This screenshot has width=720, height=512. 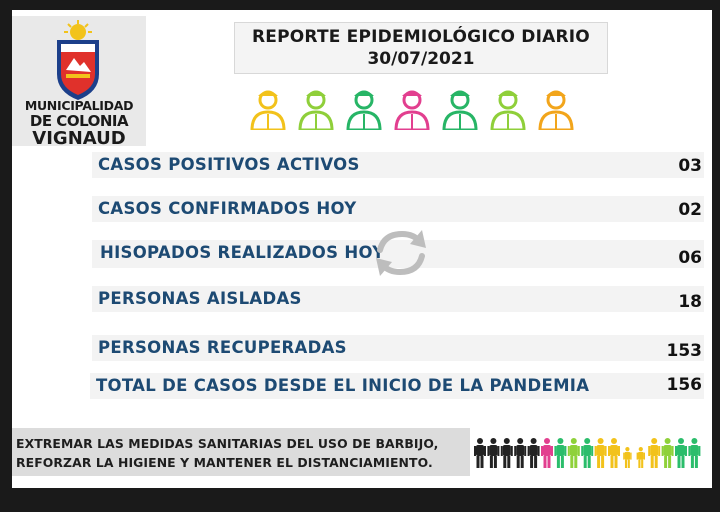 What do you see at coordinates (421, 37) in the screenshot?
I see `page-title: REPORTE EPIDEMIOLÓGICO DIARIO` at bounding box center [421, 37].